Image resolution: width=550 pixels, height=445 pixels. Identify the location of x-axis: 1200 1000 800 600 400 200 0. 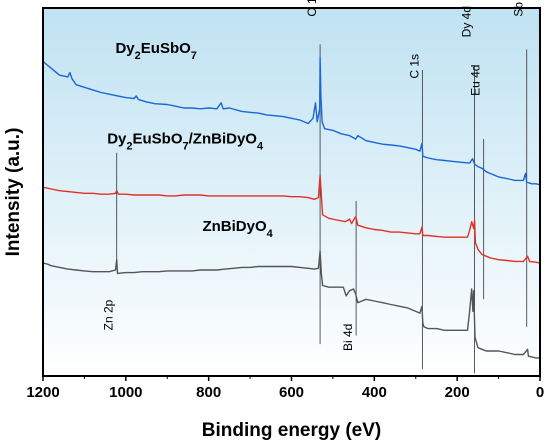
(285, 388).